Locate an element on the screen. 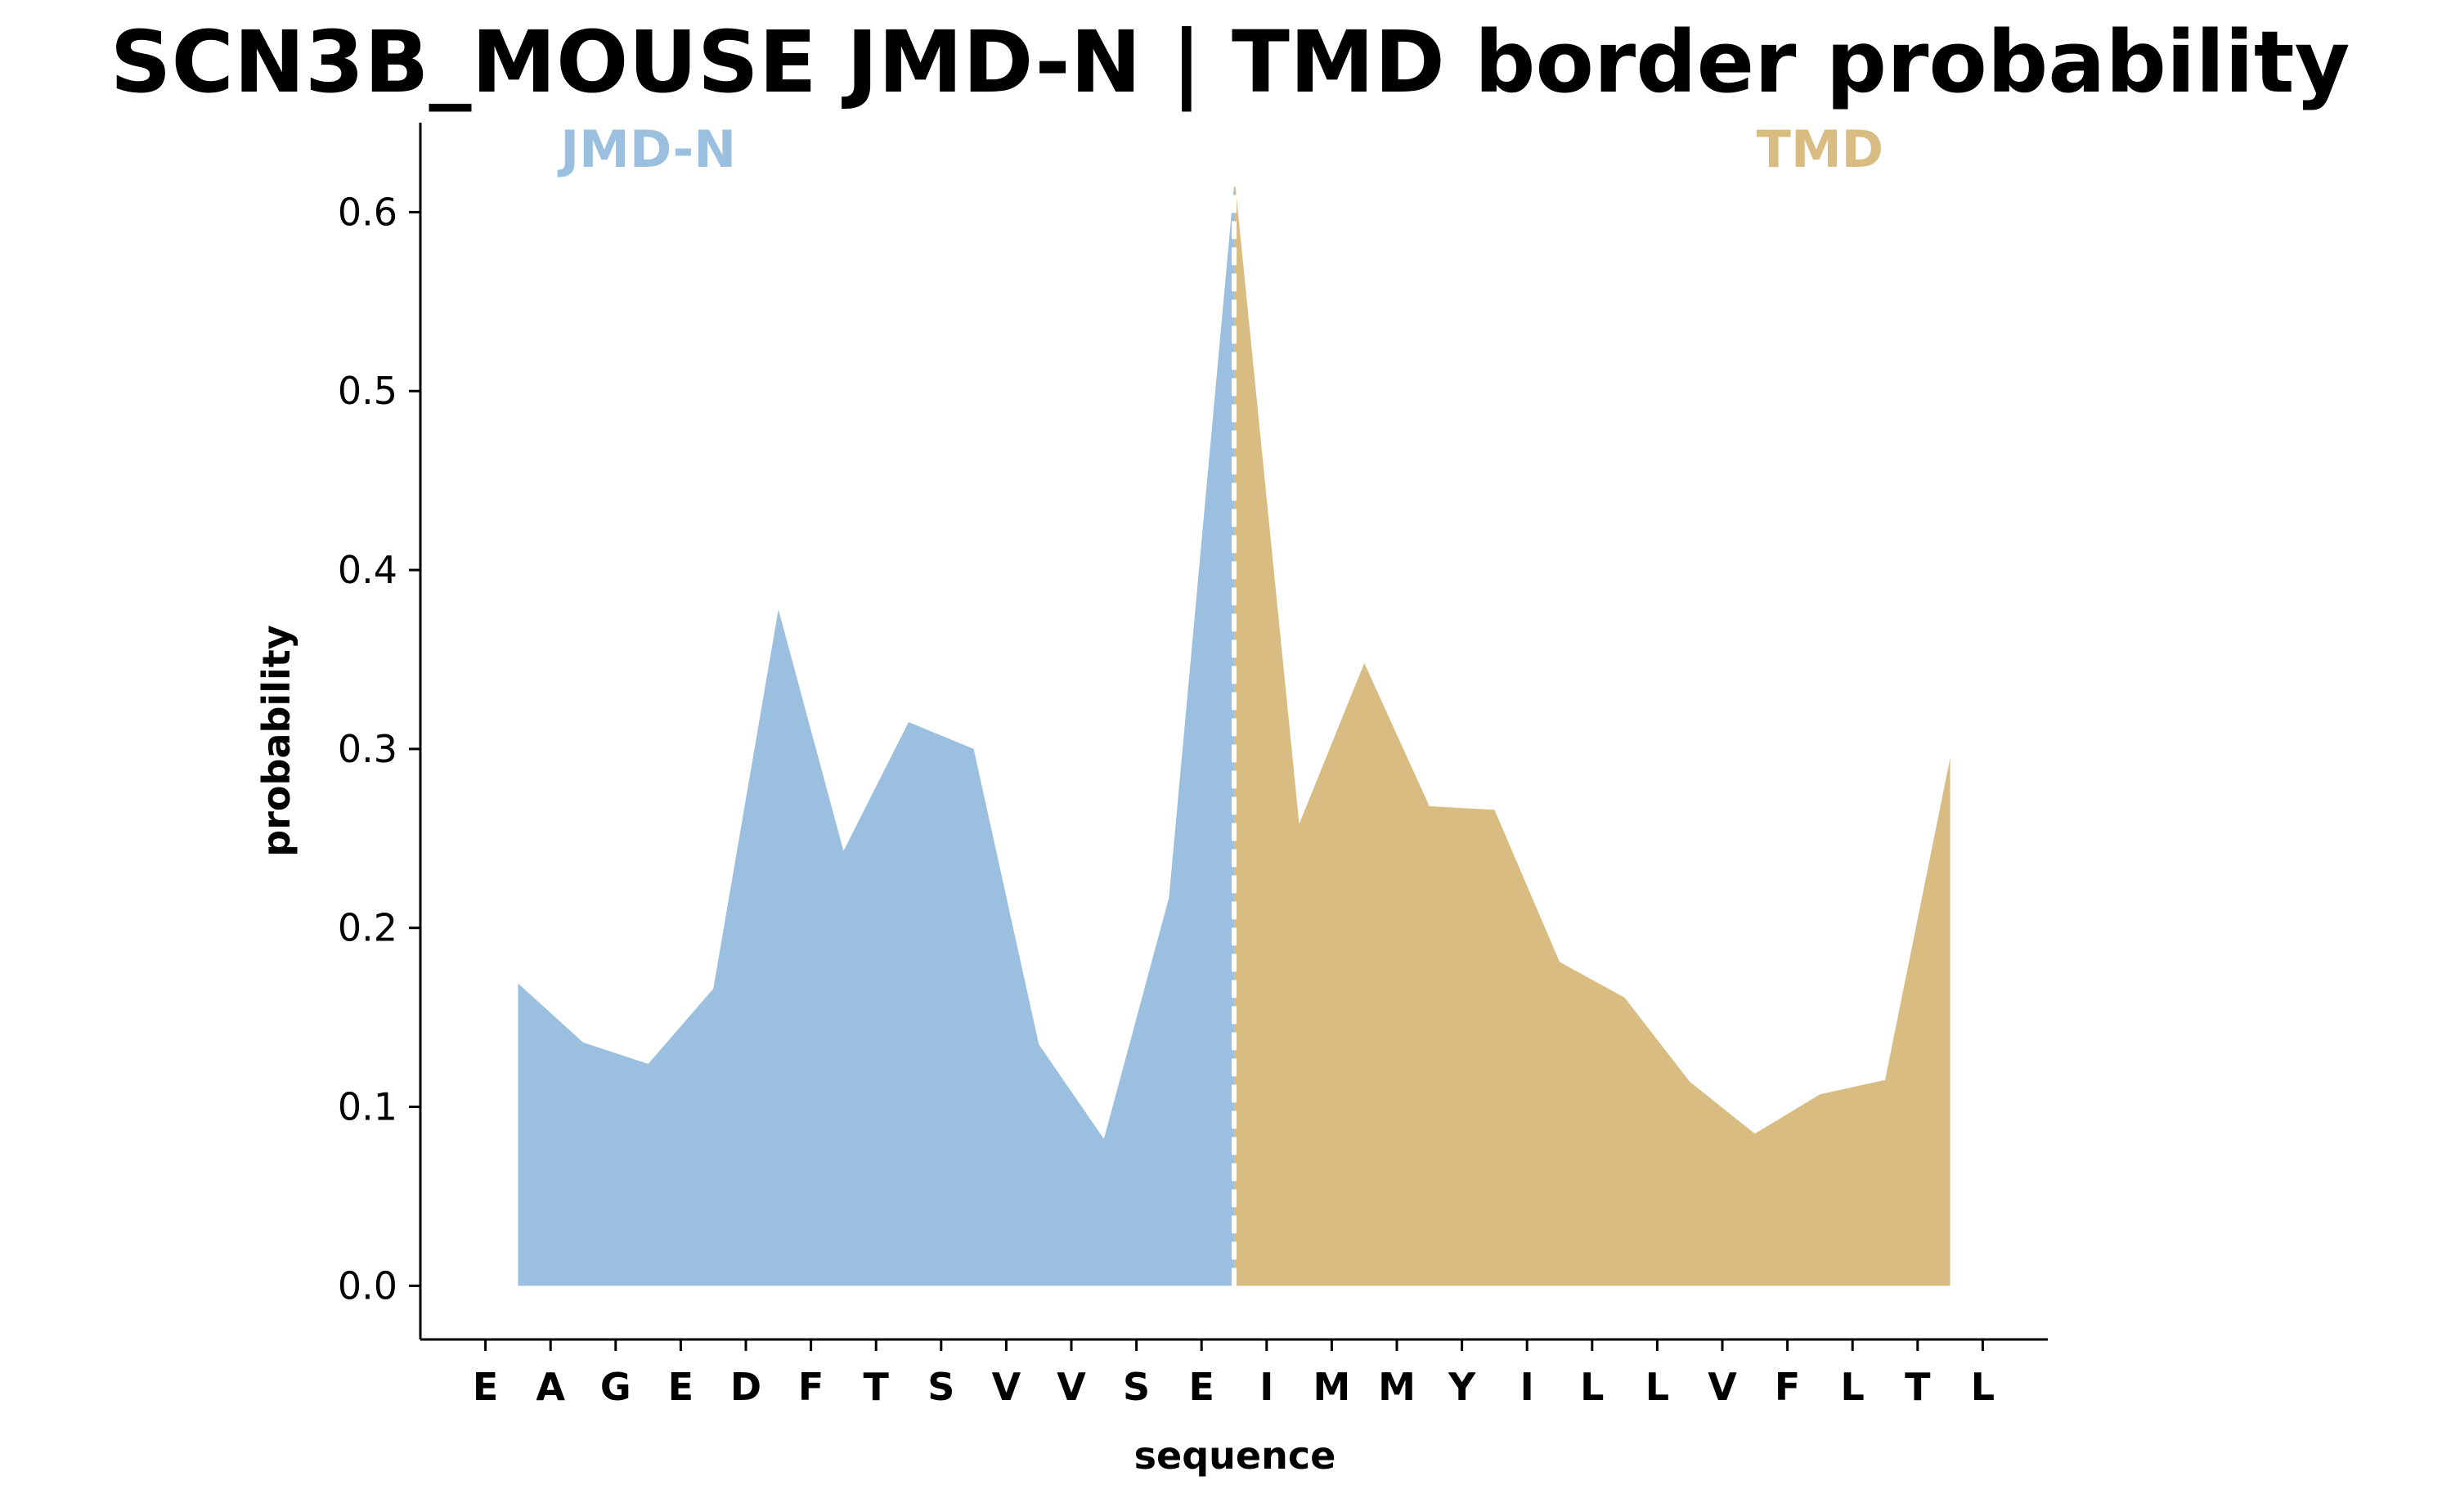 The height and width of the screenshot is (1512, 2460). x-tick-label: G is located at coordinates (615, 1387).